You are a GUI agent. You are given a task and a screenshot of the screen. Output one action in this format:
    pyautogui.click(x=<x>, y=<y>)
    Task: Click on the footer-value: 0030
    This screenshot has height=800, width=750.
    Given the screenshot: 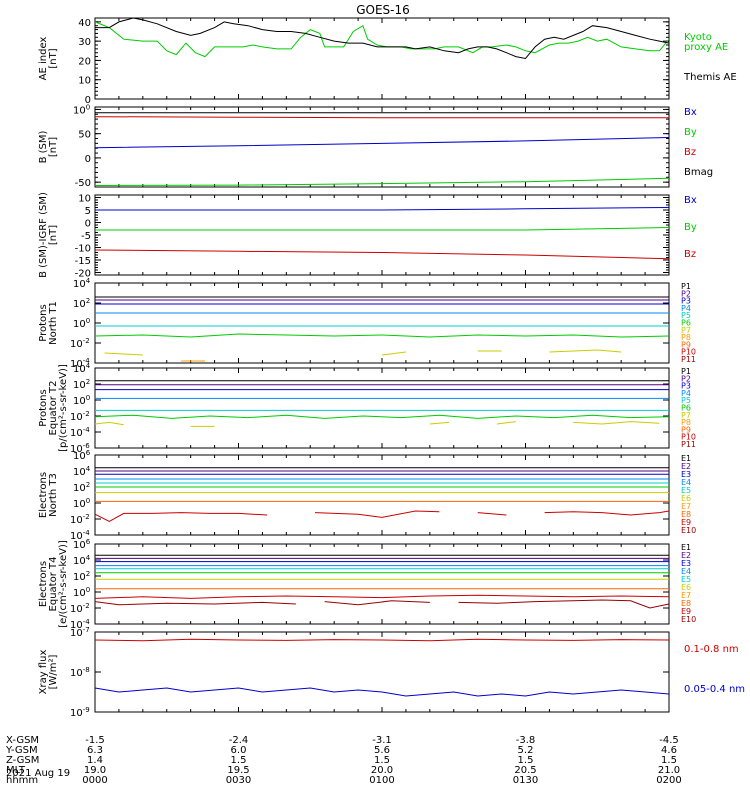 What is the action you would take?
    pyautogui.click(x=238, y=780)
    